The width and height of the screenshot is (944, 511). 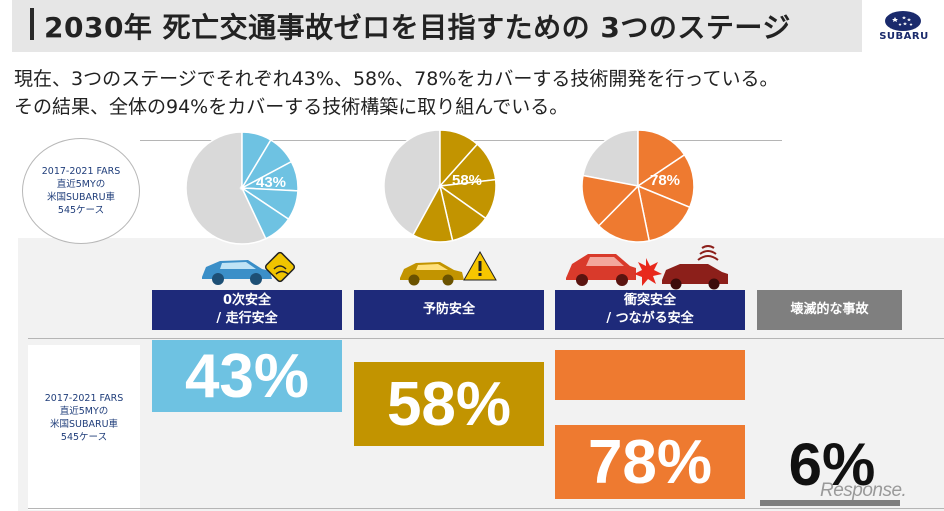 I want to click on stage-header-zero: 0次安全 / 走行安全, so click(x=247, y=310).